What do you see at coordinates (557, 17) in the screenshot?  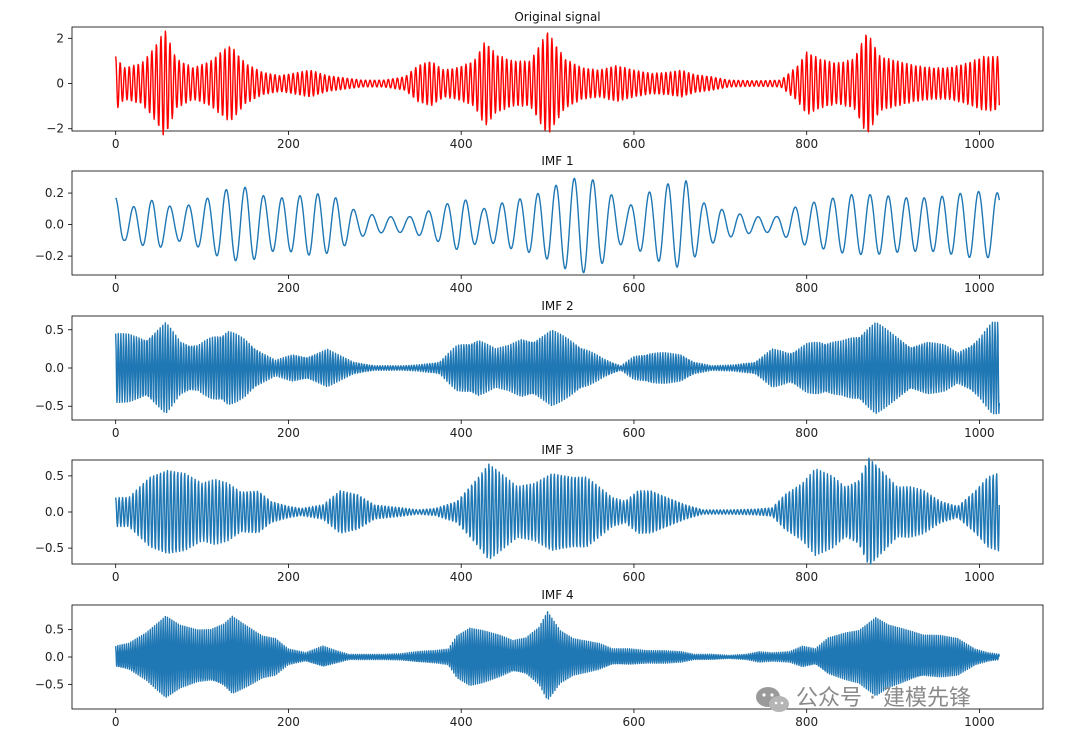 I see `subplot-title: Original signal` at bounding box center [557, 17].